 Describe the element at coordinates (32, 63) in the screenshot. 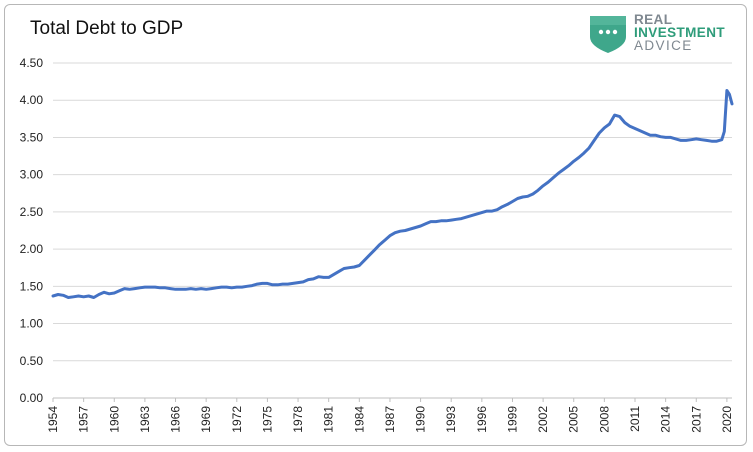

I see `y-tick-label: 4.50` at that location.